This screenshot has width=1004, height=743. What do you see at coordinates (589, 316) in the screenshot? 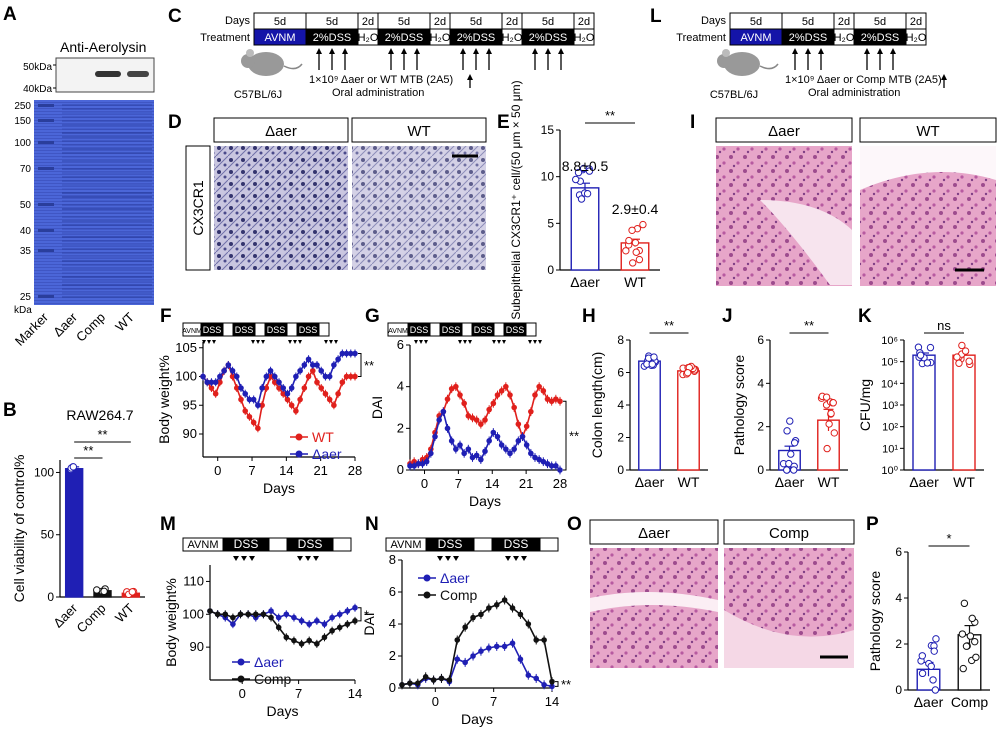
I see `panel-label-h: H` at bounding box center [589, 316].